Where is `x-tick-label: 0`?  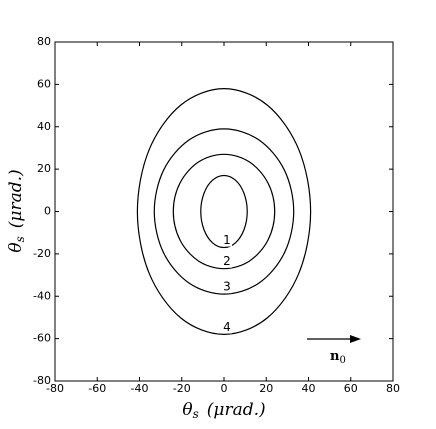 x-tick-label: 0 is located at coordinates (224, 388).